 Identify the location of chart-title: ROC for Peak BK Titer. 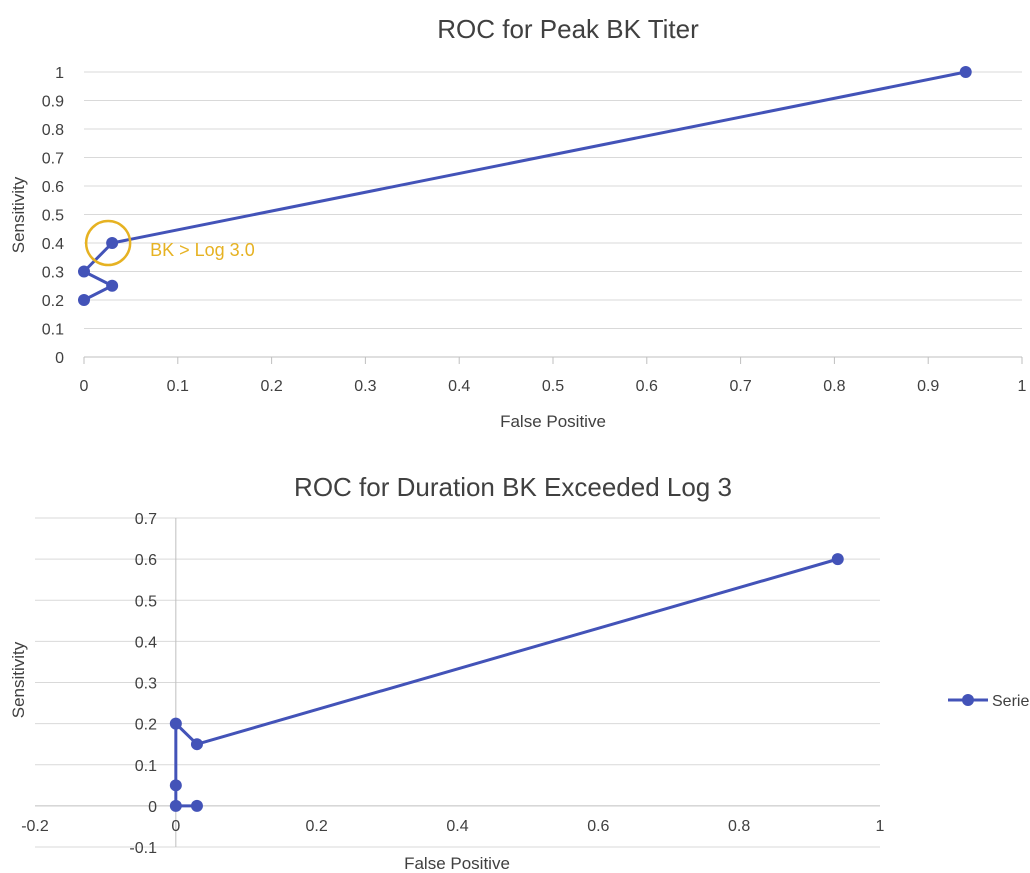
(568, 29).